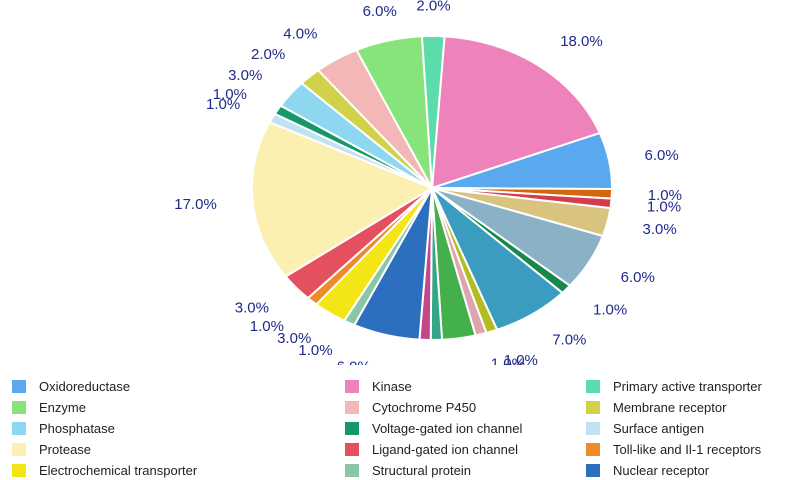 The width and height of the screenshot is (789, 480). What do you see at coordinates (300, 33) in the screenshot?
I see `pie-value-label: 4.0%` at bounding box center [300, 33].